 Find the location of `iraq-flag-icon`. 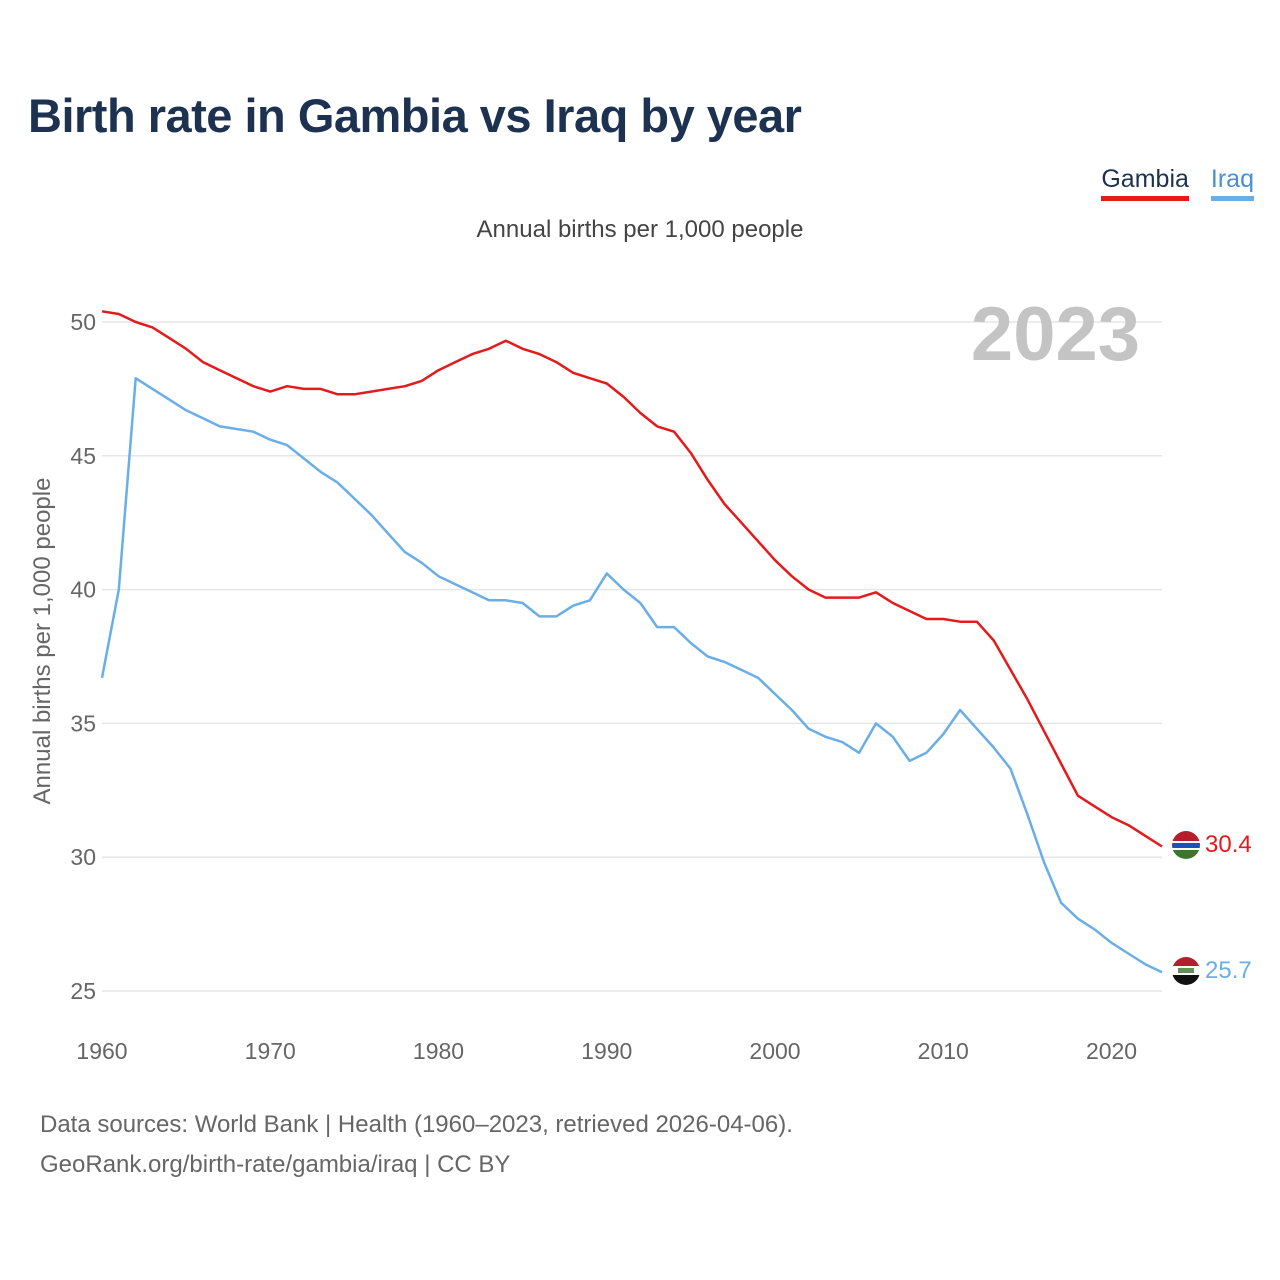

iraq-flag-icon is located at coordinates (1186, 971).